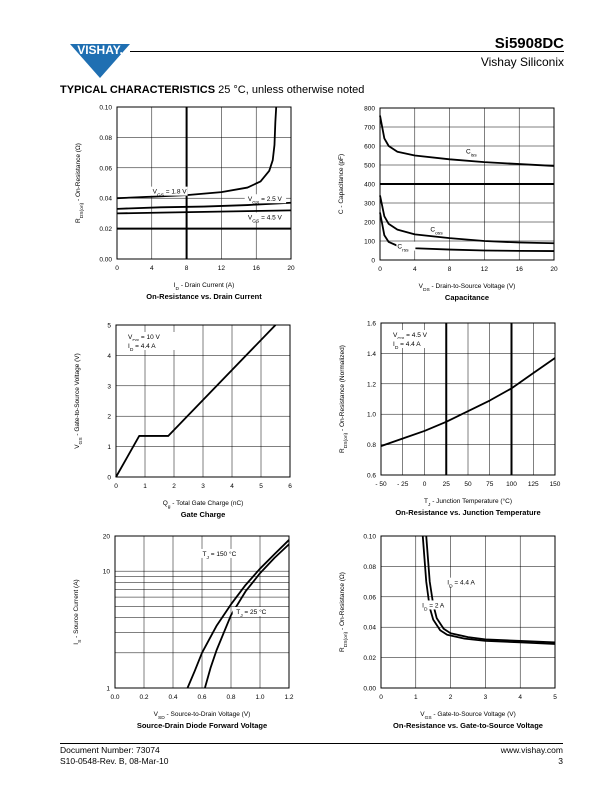  Describe the element at coordinates (145, 486) in the screenshot. I see `x-tick-label: 1` at that location.